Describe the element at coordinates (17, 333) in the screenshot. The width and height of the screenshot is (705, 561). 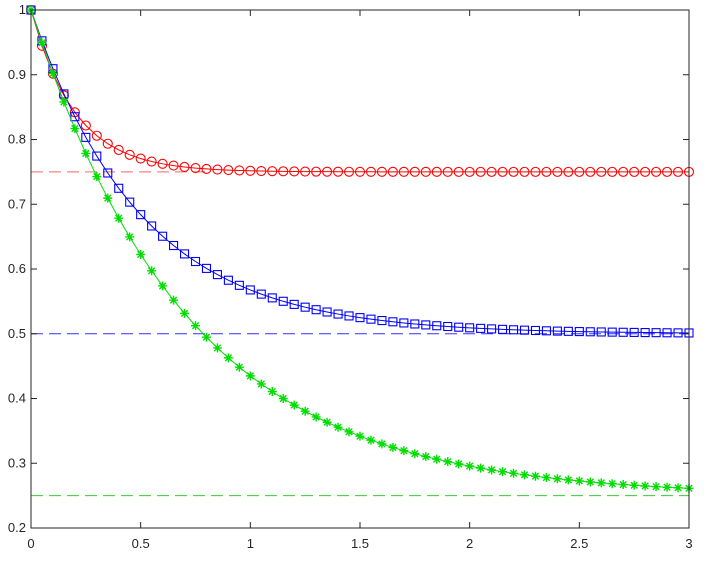
I see `y-tick-label: 0.5` at that location.